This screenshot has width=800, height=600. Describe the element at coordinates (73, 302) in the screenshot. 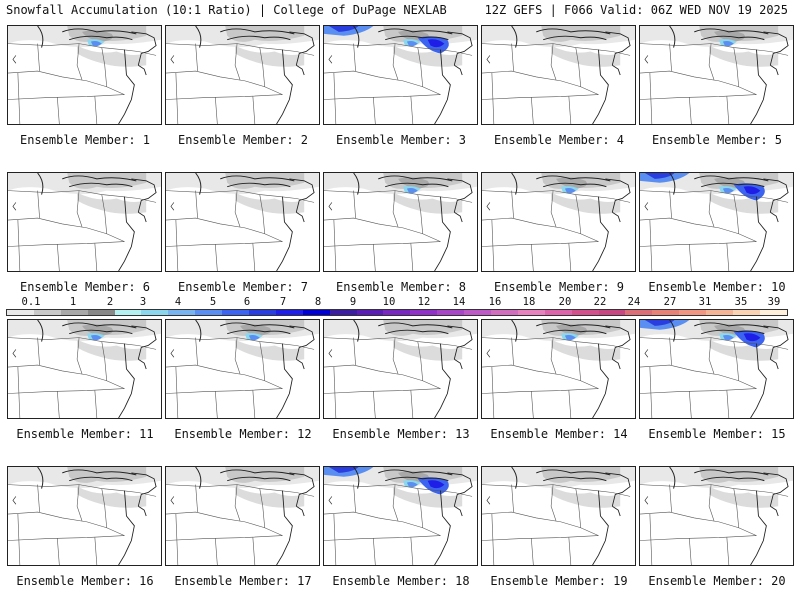

I see `colorbar-tick-label: 1` at that location.